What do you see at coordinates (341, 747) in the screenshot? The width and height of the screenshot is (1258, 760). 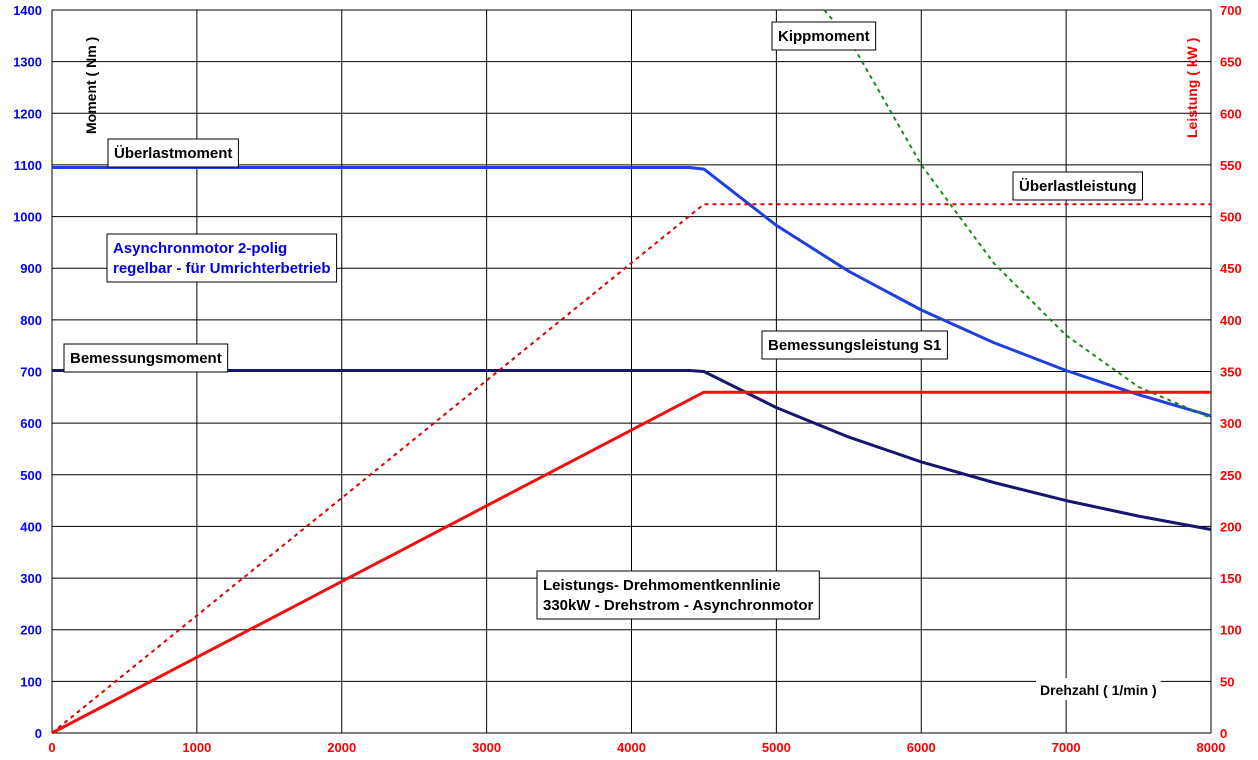 I see `x-tick-label: 2000` at bounding box center [341, 747].